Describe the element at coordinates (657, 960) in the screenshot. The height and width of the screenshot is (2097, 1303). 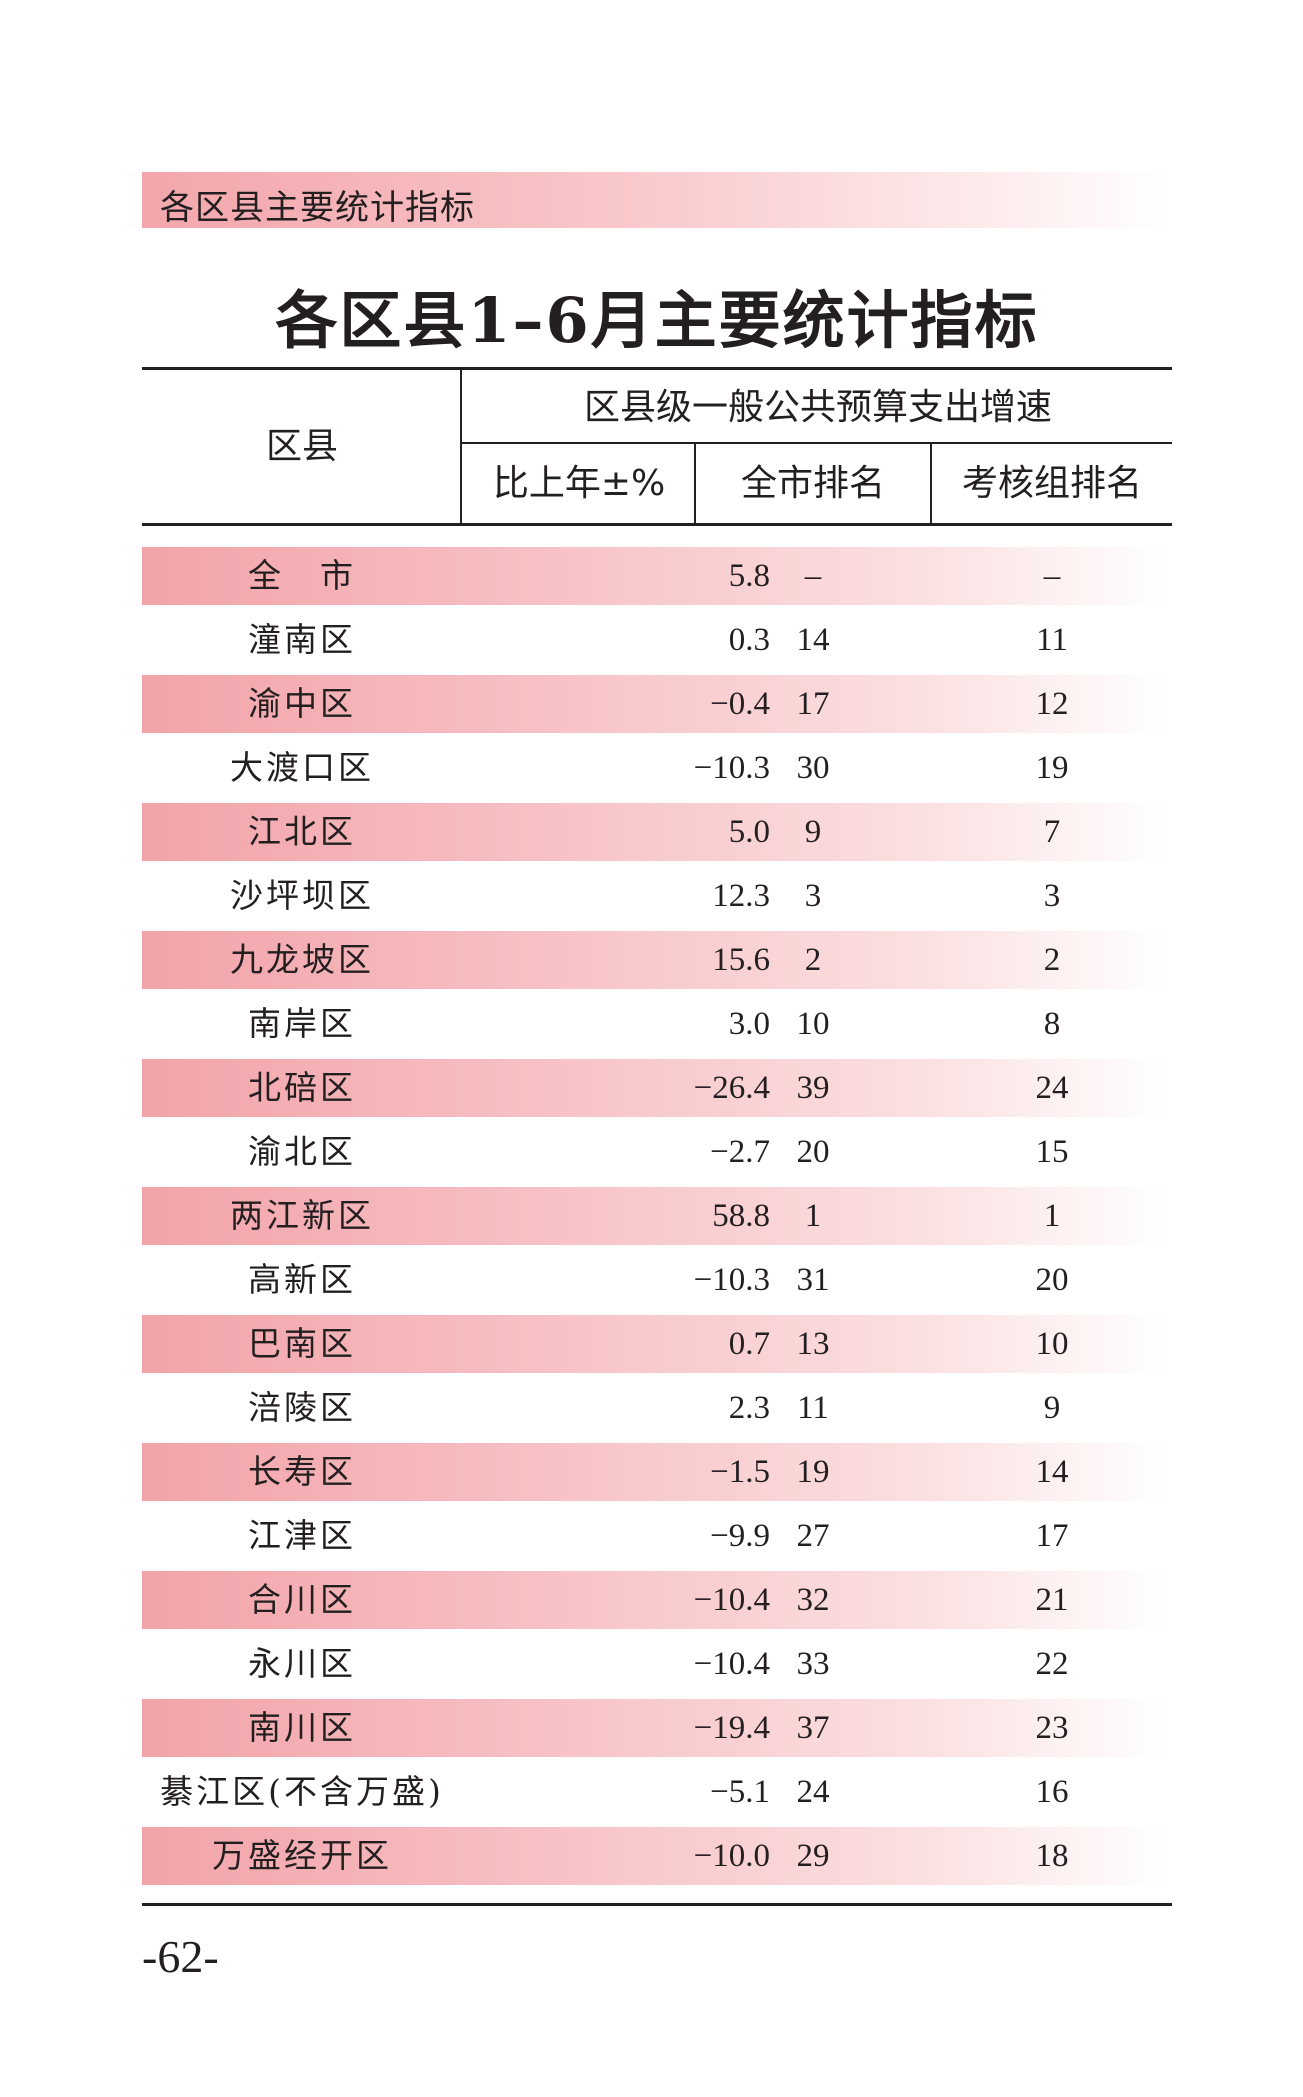
I see `table-row: 九龙坡区 15.6 2 2` at that location.